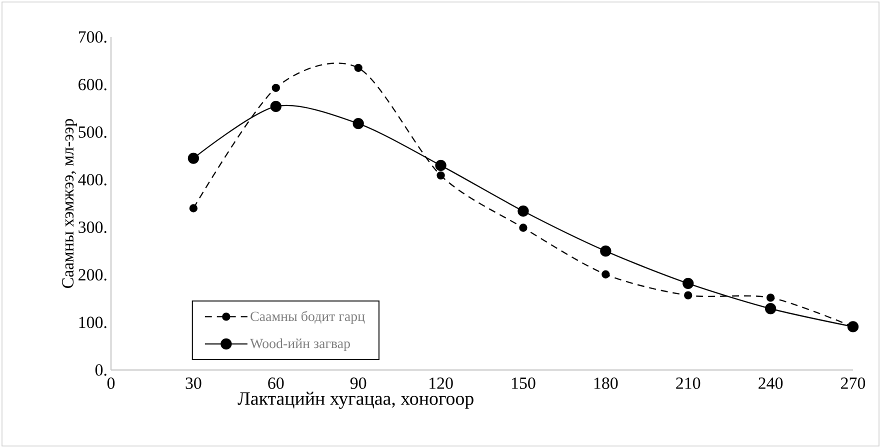 This screenshot has width=881, height=448. Describe the element at coordinates (606, 383) in the screenshot. I see `x-tick-label: 180` at that location.